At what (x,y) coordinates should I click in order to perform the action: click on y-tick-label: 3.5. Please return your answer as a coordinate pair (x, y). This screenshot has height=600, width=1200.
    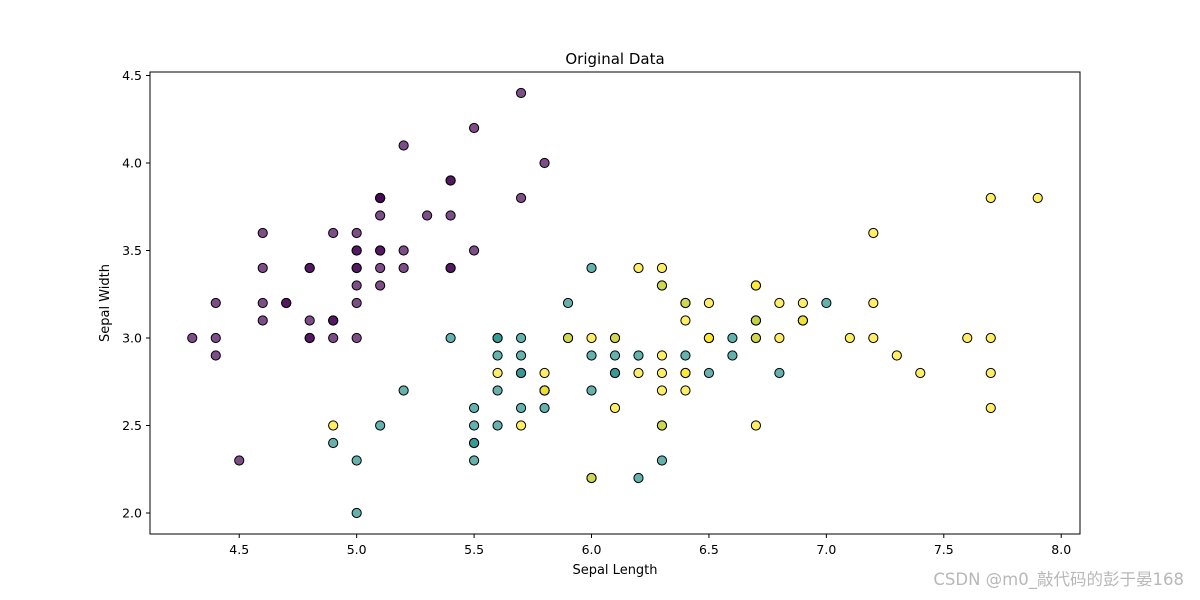
    Looking at the image, I should click on (132, 250).